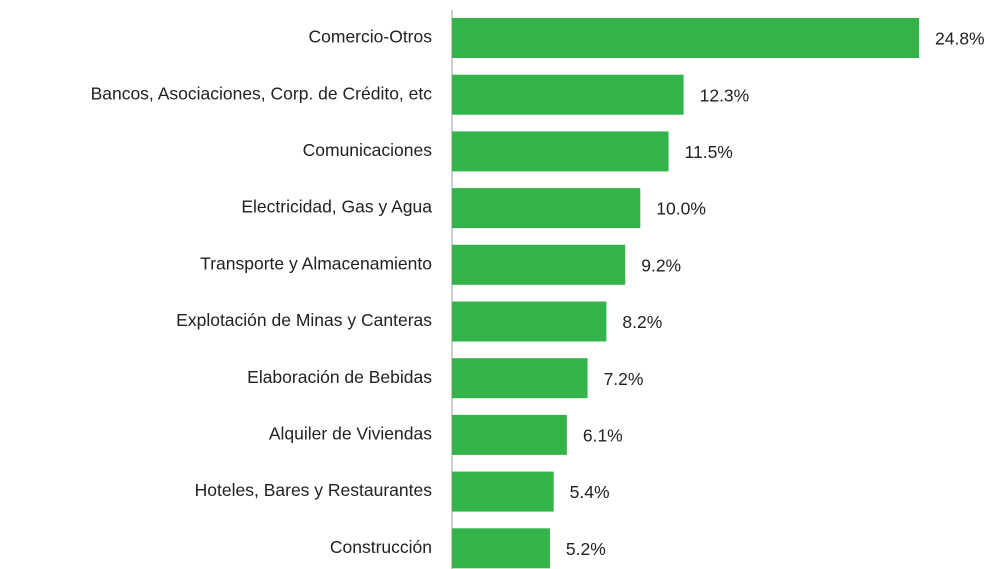 The width and height of the screenshot is (998, 569). I want to click on value-label: 5.2%, so click(586, 549).